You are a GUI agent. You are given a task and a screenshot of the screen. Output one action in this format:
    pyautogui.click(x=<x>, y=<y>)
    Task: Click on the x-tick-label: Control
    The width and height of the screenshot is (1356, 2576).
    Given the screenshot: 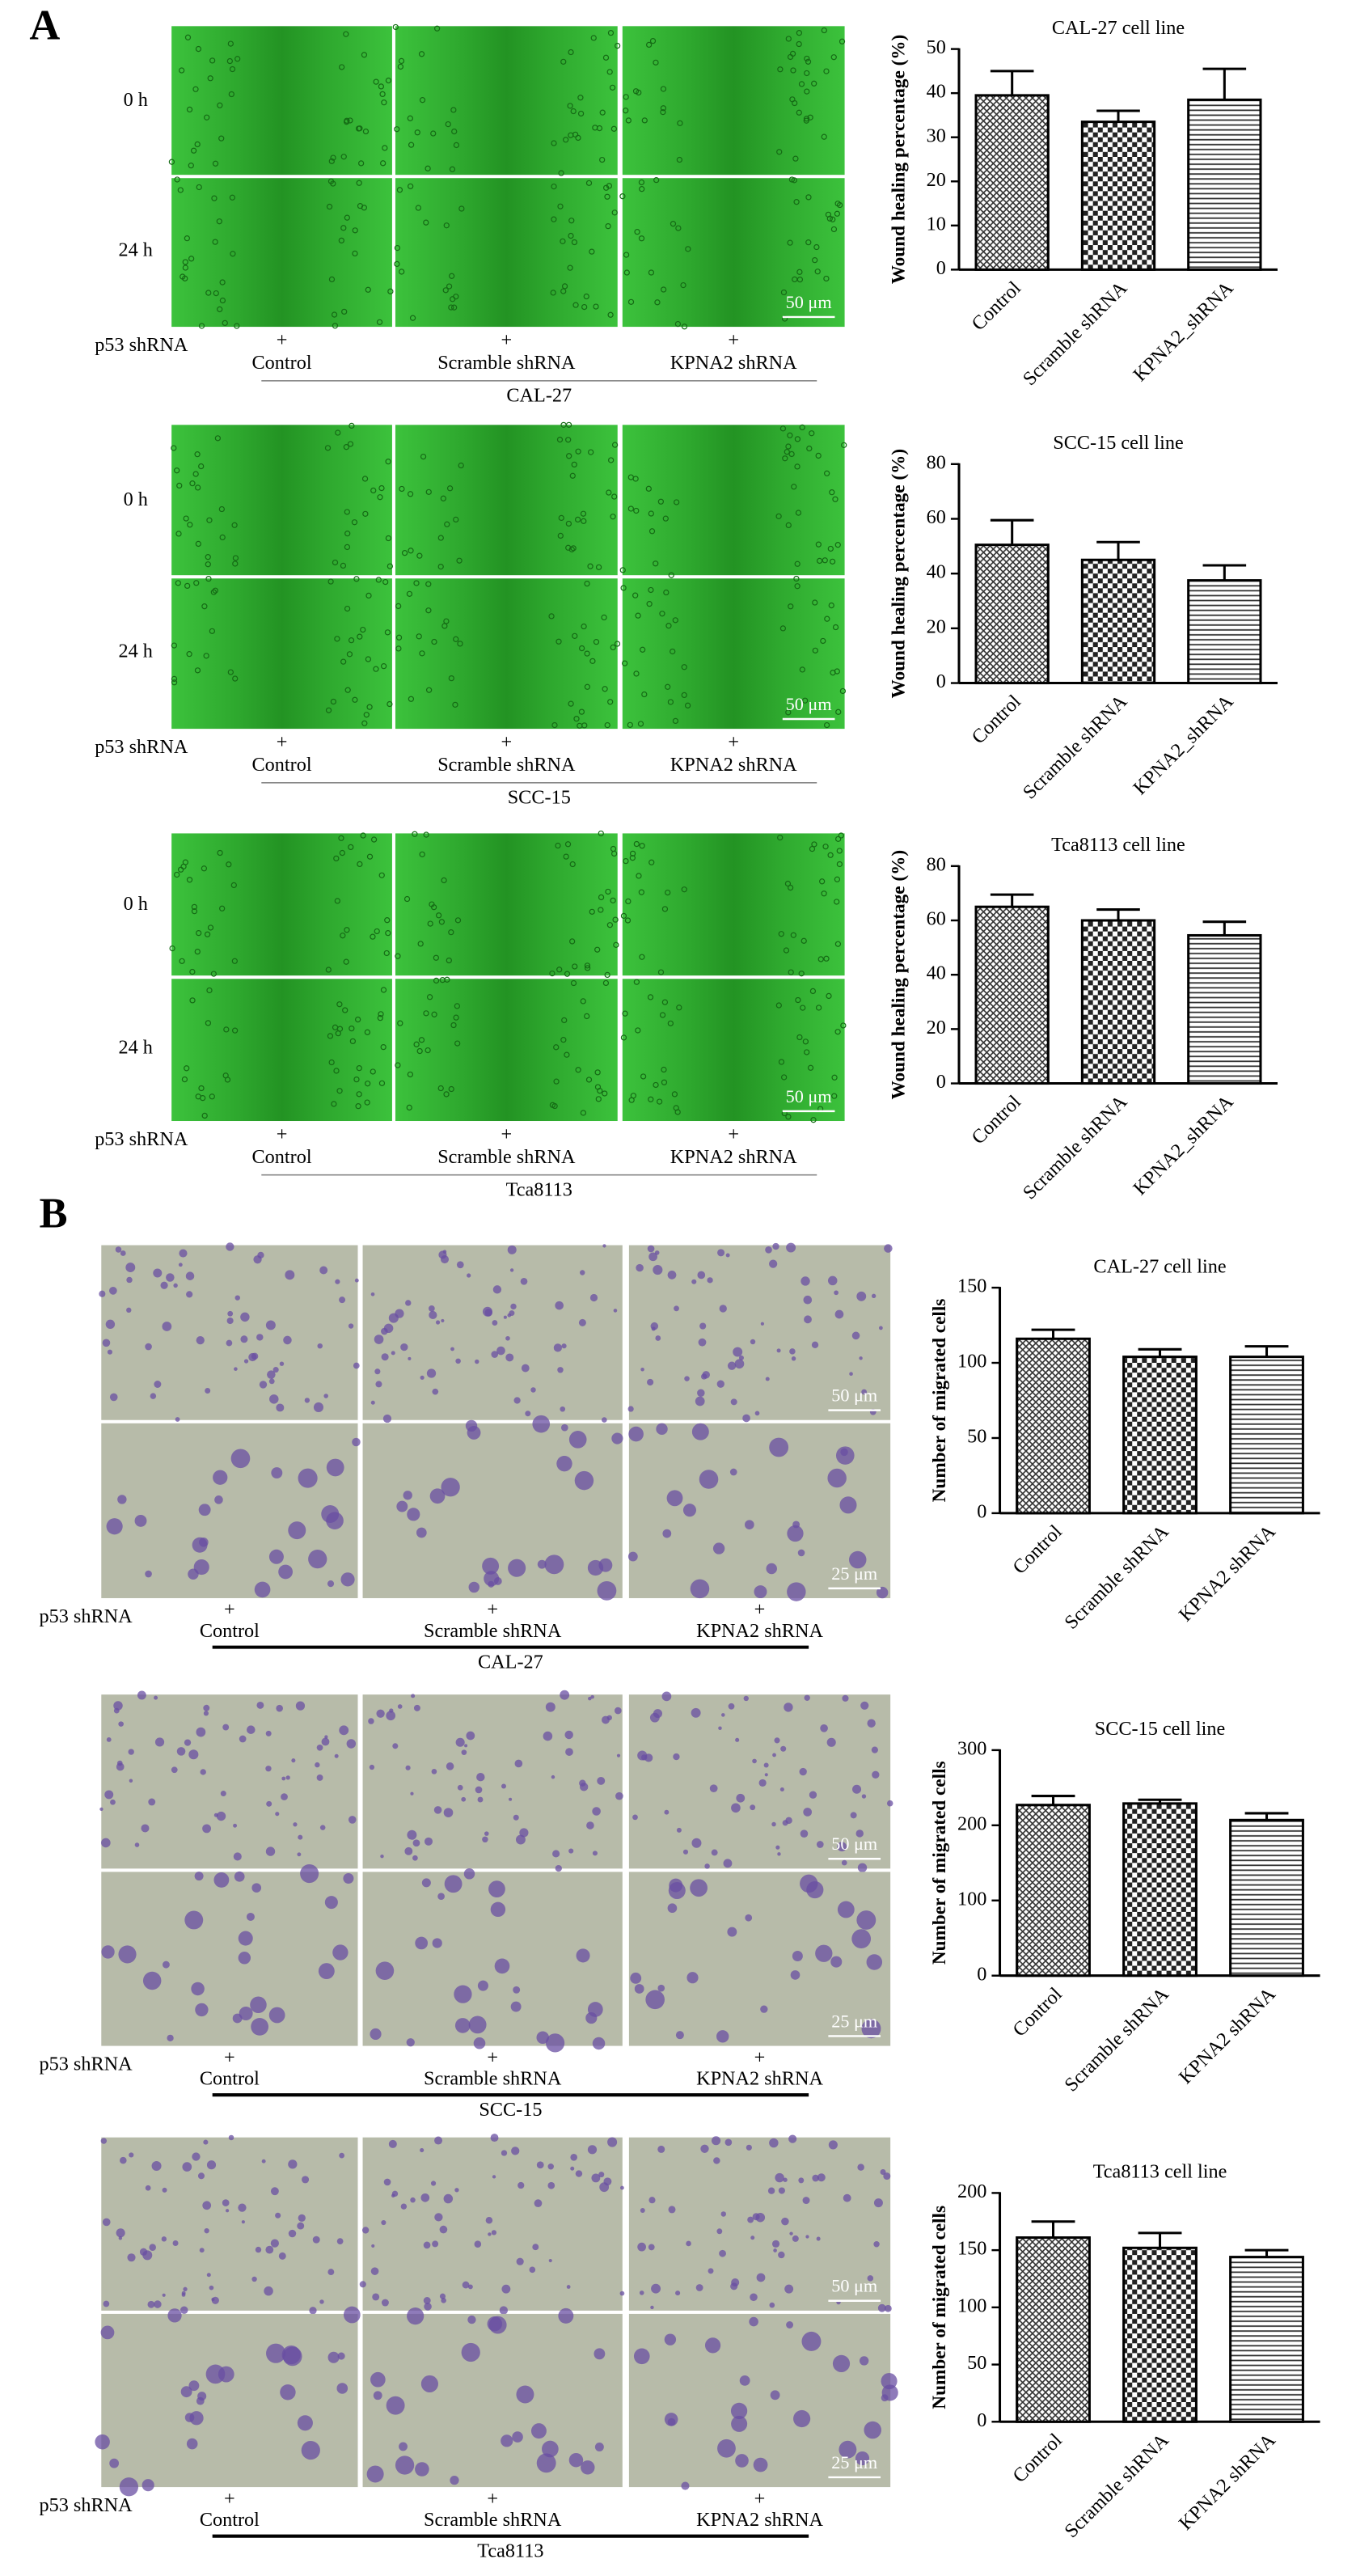 What is the action you would take?
    pyautogui.click(x=1037, y=1550)
    